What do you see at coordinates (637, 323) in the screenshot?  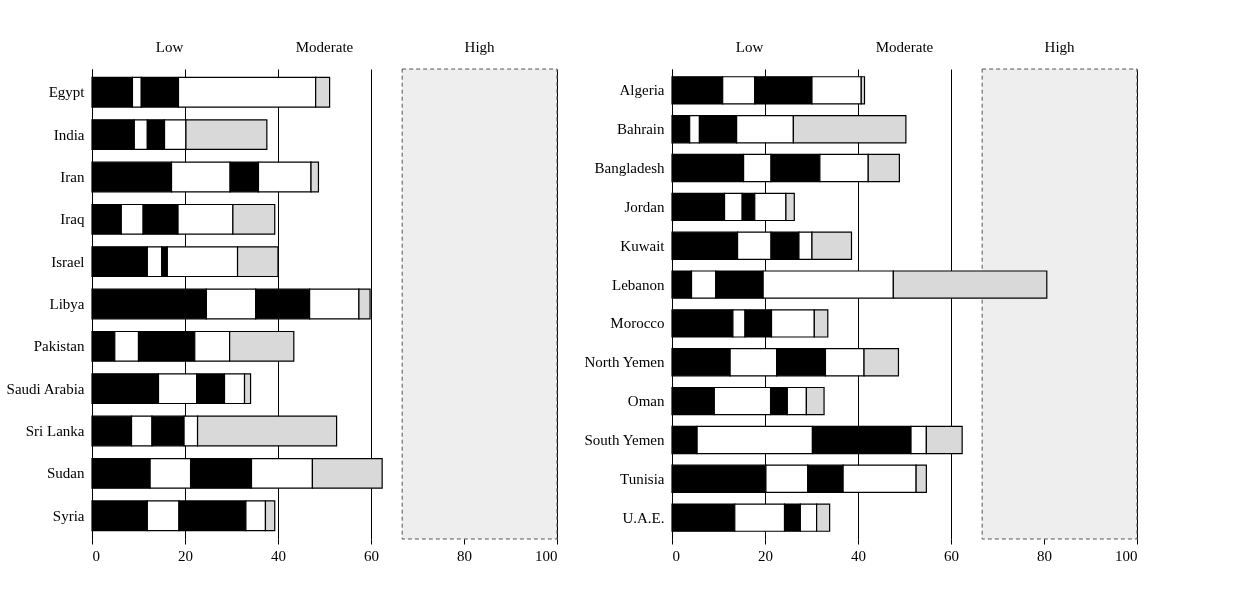 I see `y-tick-label: Morocco` at bounding box center [637, 323].